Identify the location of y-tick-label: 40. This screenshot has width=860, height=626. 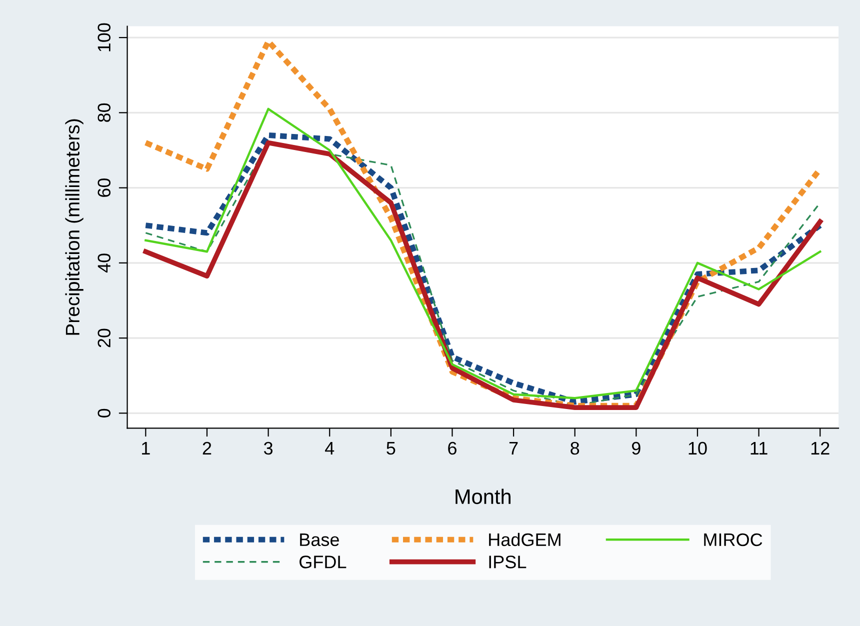
(104, 263).